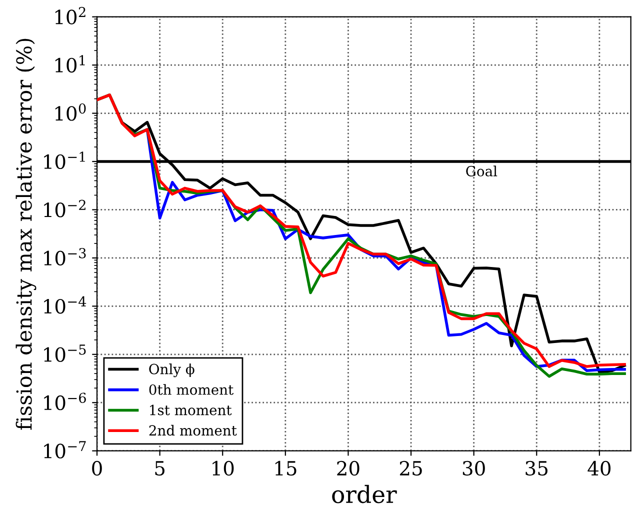 The height and width of the screenshot is (510, 634). What do you see at coordinates (171, 371) in the screenshot?
I see `legend-label: Only ϕ` at bounding box center [171, 371].